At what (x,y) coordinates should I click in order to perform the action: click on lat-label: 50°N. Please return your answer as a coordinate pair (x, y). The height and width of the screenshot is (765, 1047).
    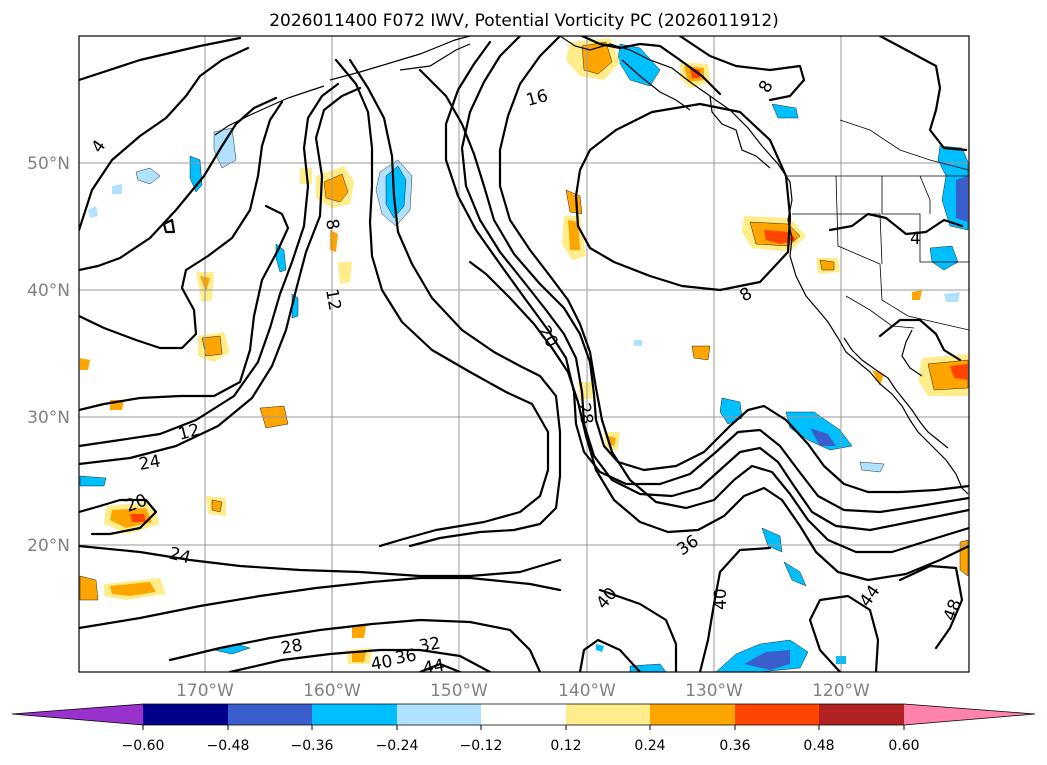
    Looking at the image, I should click on (48, 164).